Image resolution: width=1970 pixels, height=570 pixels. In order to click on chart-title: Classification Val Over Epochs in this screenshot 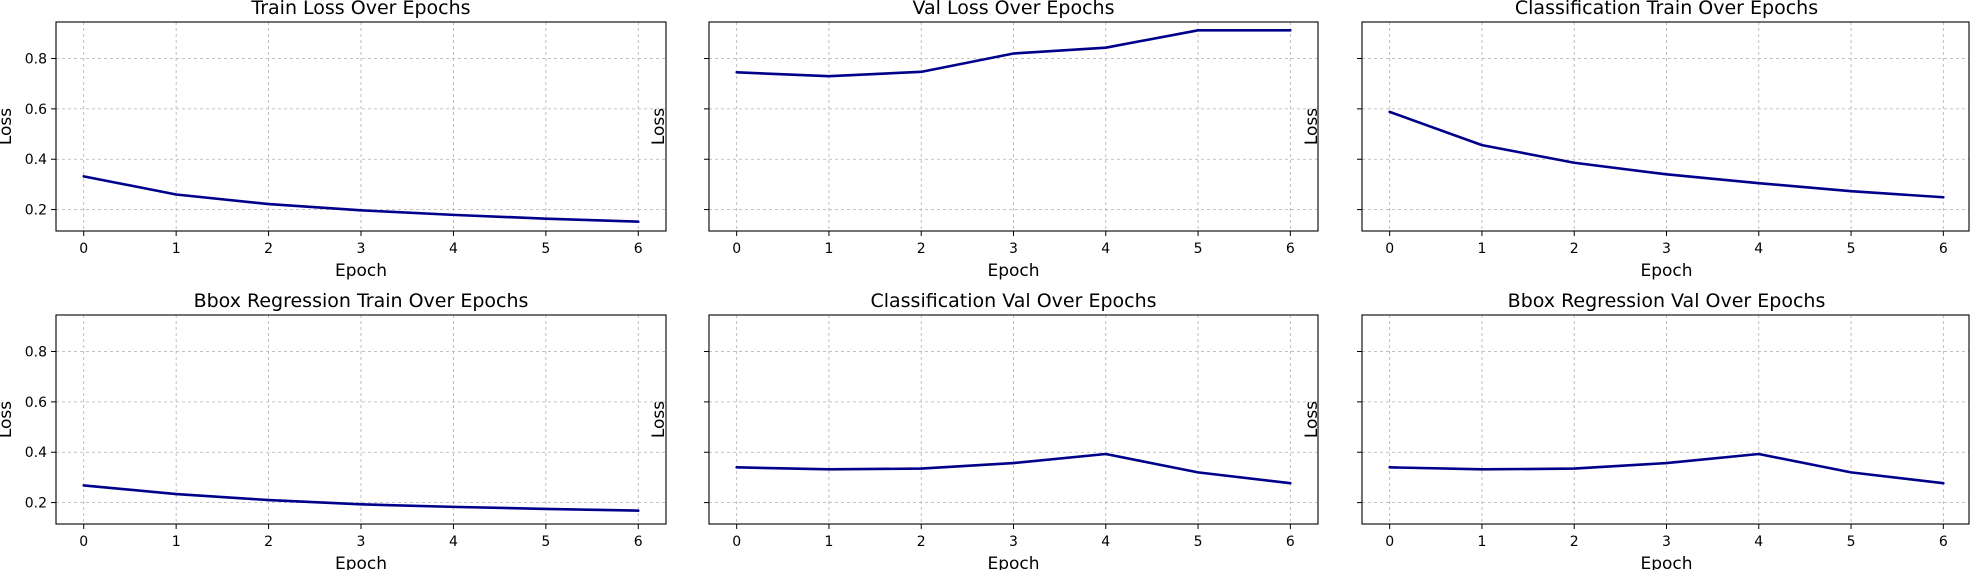, I will do `click(1013, 301)`.